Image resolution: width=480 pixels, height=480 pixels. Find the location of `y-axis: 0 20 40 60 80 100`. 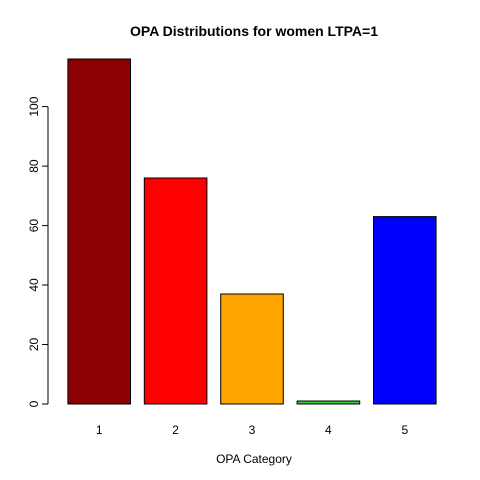

y-axis: 0 20 40 60 80 100 is located at coordinates (38, 251).